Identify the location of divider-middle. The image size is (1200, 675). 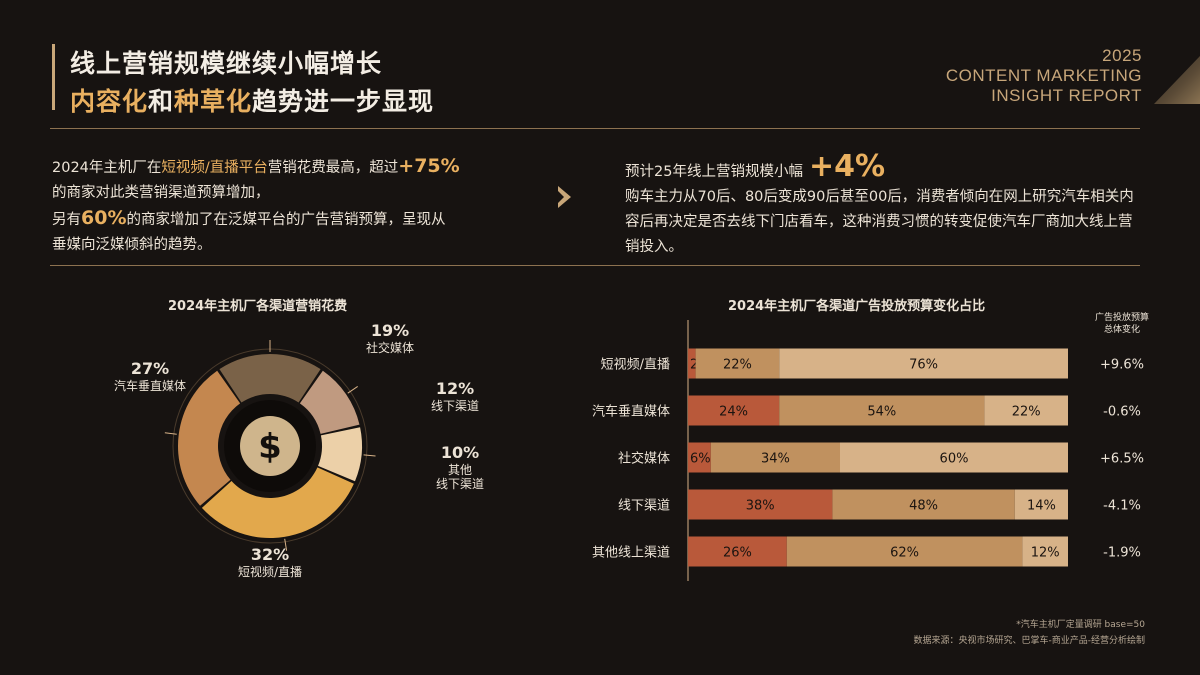
(595, 265).